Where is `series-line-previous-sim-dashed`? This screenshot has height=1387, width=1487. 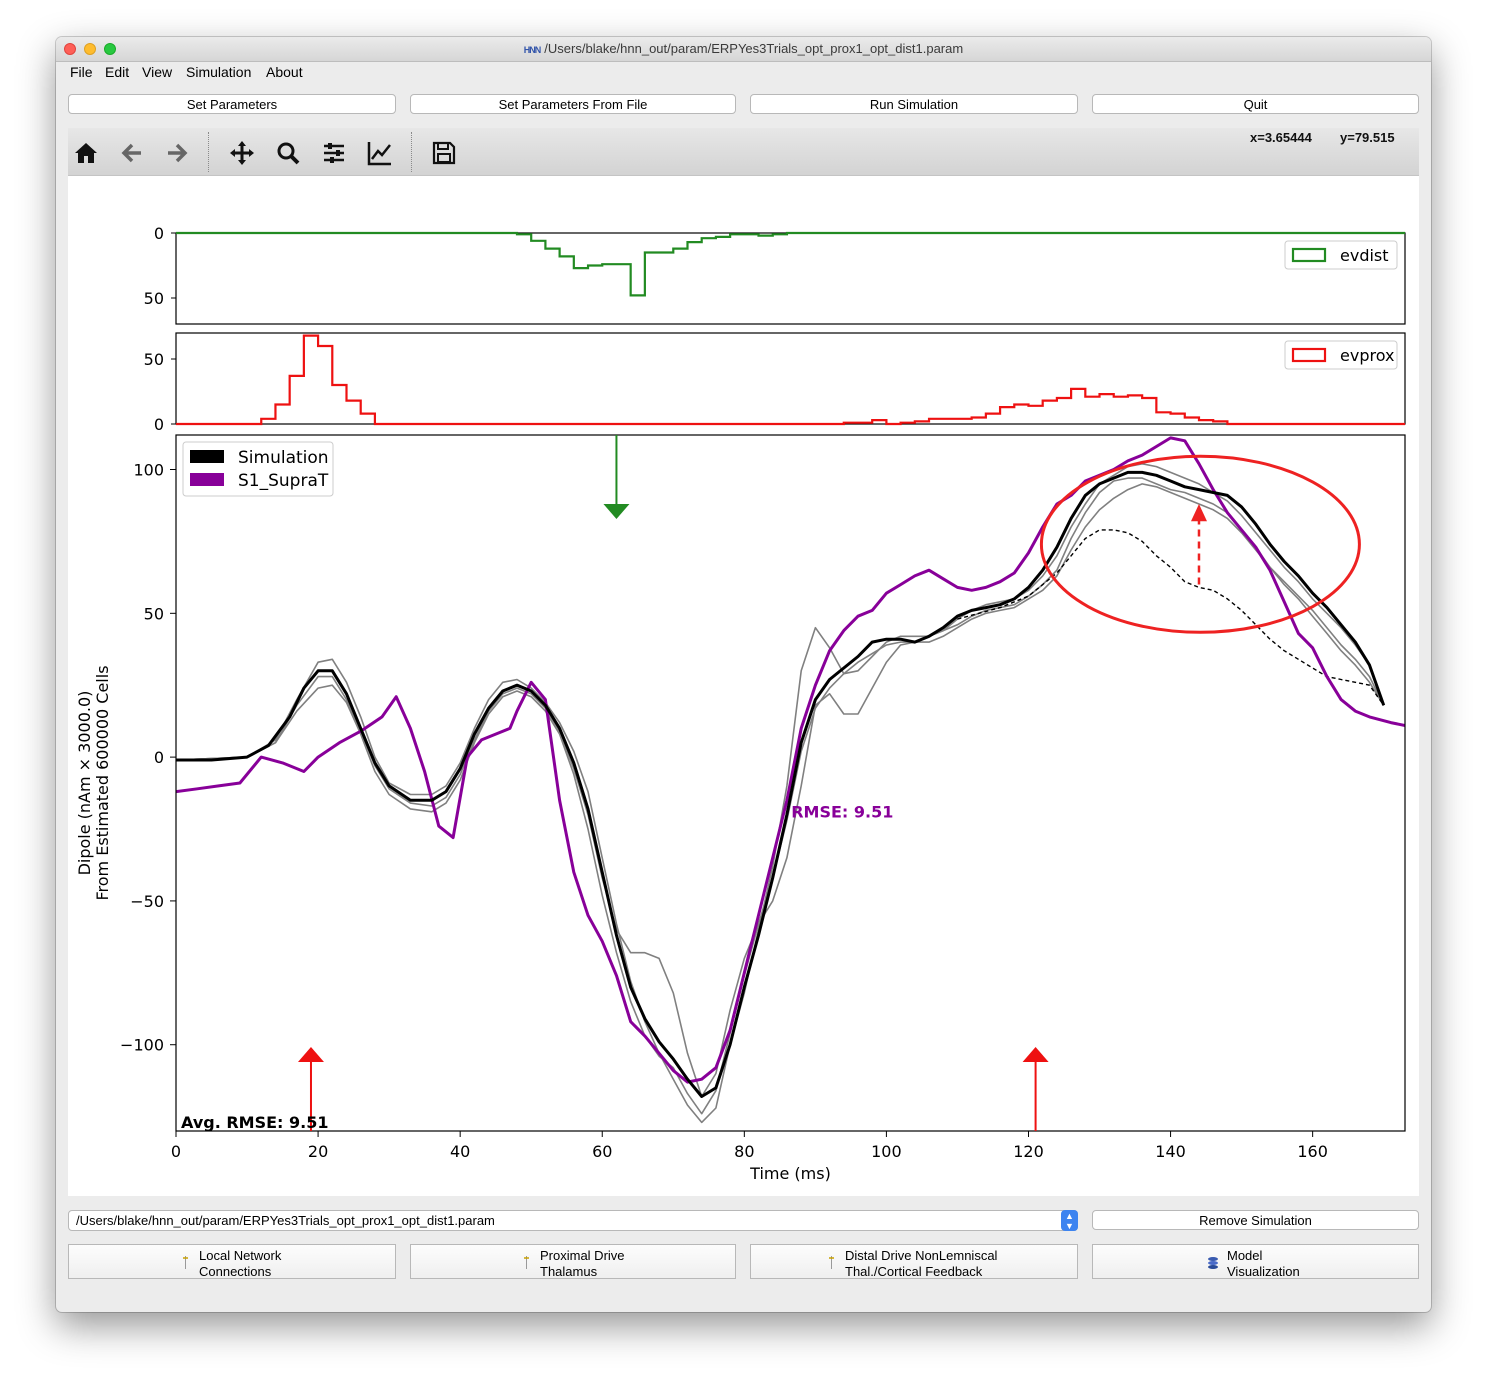 series-line-previous-sim-dashed is located at coordinates (1171, 617).